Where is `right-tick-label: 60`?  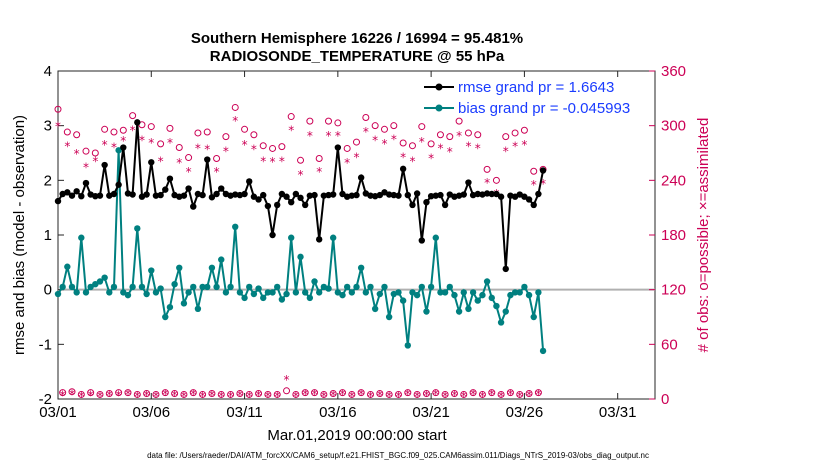
right-tick-label: 60 is located at coordinates (669, 344).